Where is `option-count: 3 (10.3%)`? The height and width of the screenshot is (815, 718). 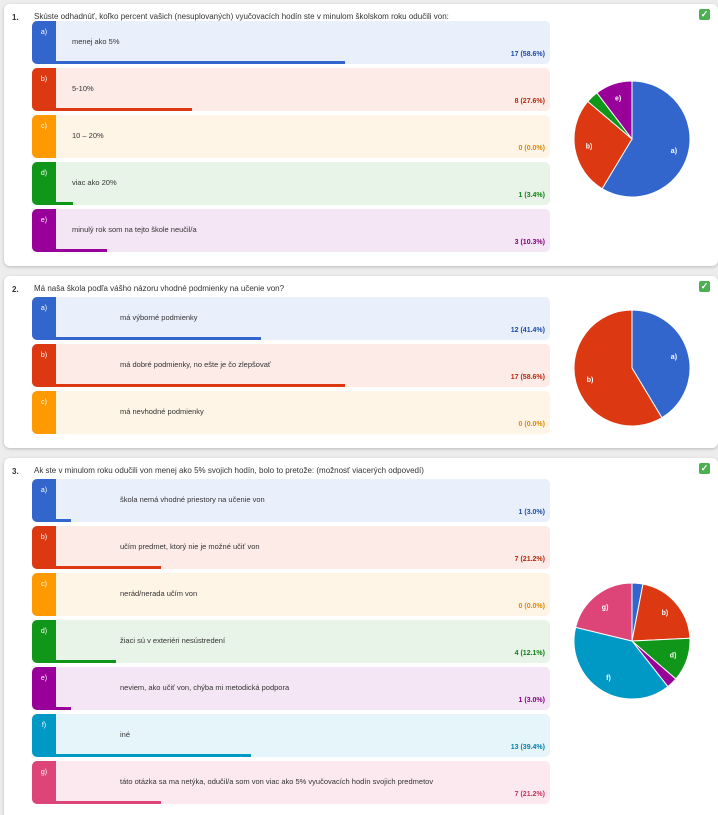
option-count: 3 (10.3%) is located at coordinates (529, 242).